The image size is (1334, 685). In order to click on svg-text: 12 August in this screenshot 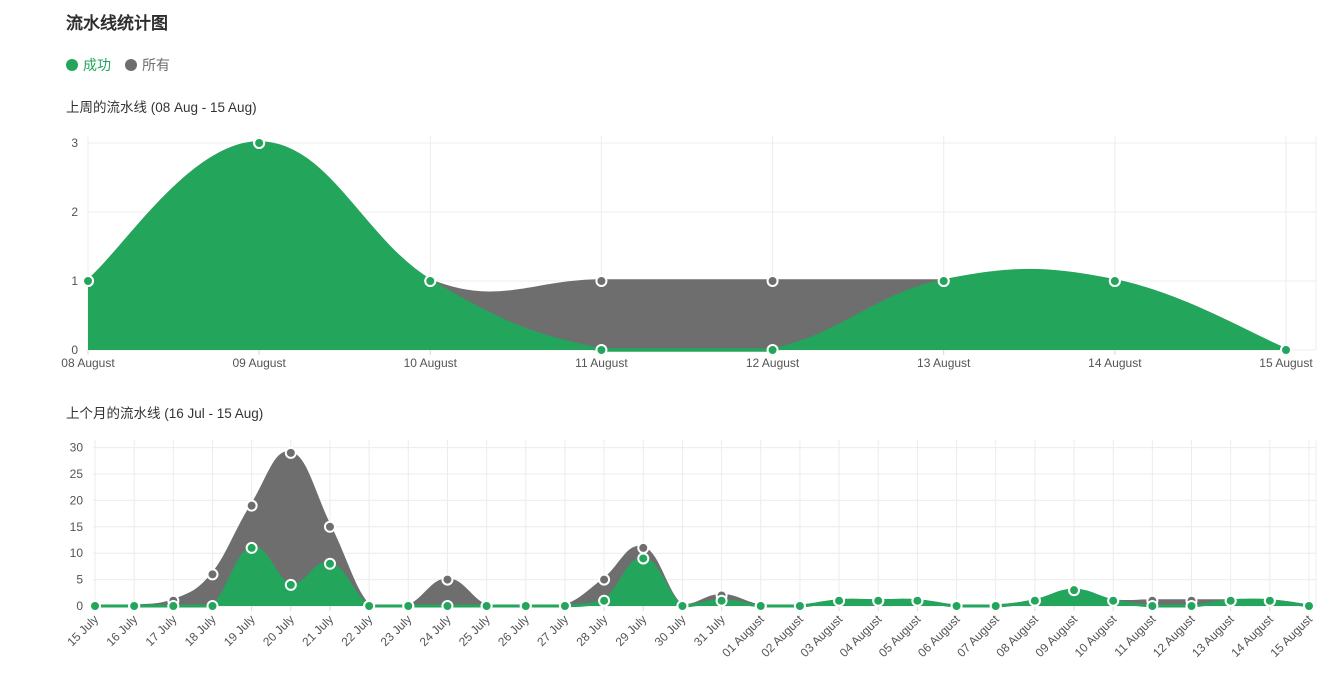, I will do `click(773, 363)`.